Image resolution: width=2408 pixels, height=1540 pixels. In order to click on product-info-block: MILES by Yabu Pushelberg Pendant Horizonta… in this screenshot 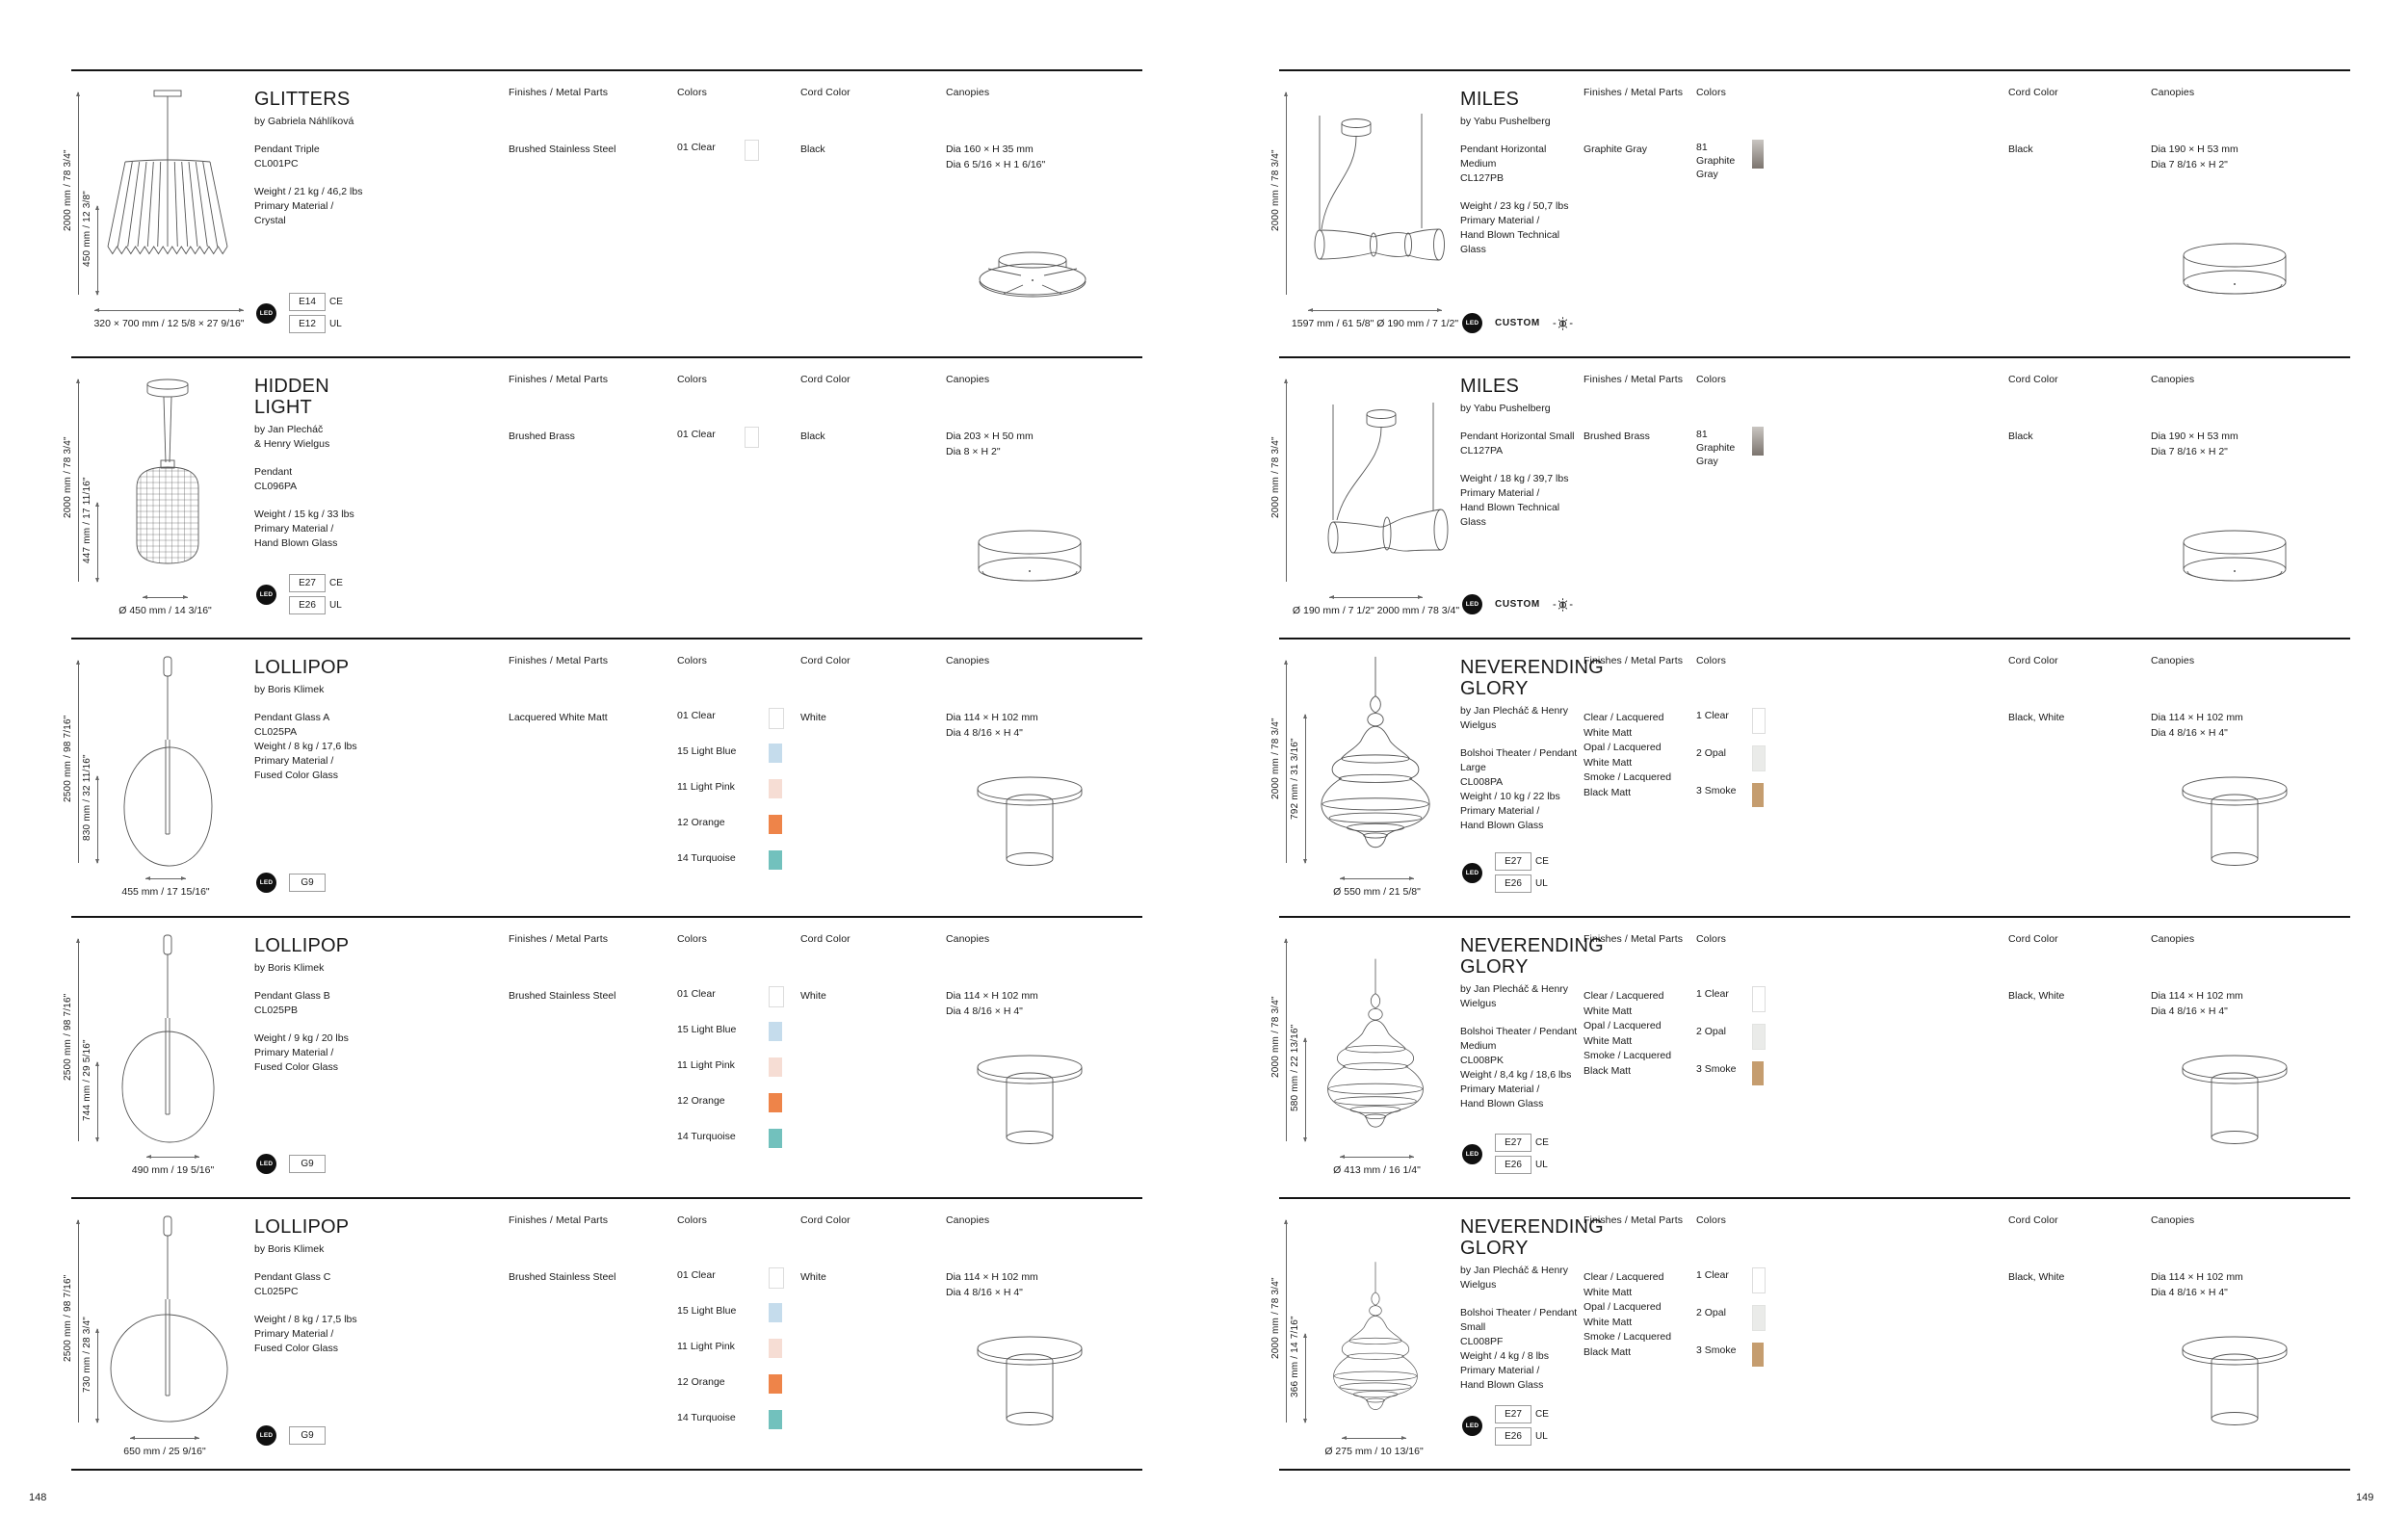, I will do `click(1532, 173)`.